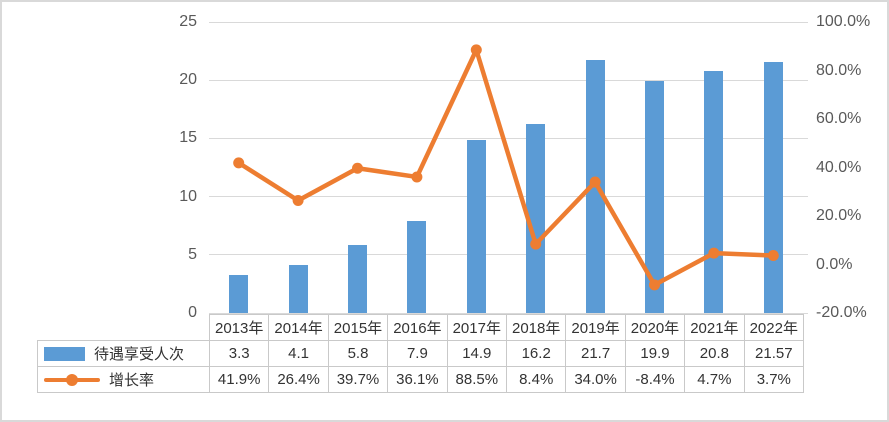  Describe the element at coordinates (239, 327) in the screenshot. I see `year-header-cell: 2013年` at that location.